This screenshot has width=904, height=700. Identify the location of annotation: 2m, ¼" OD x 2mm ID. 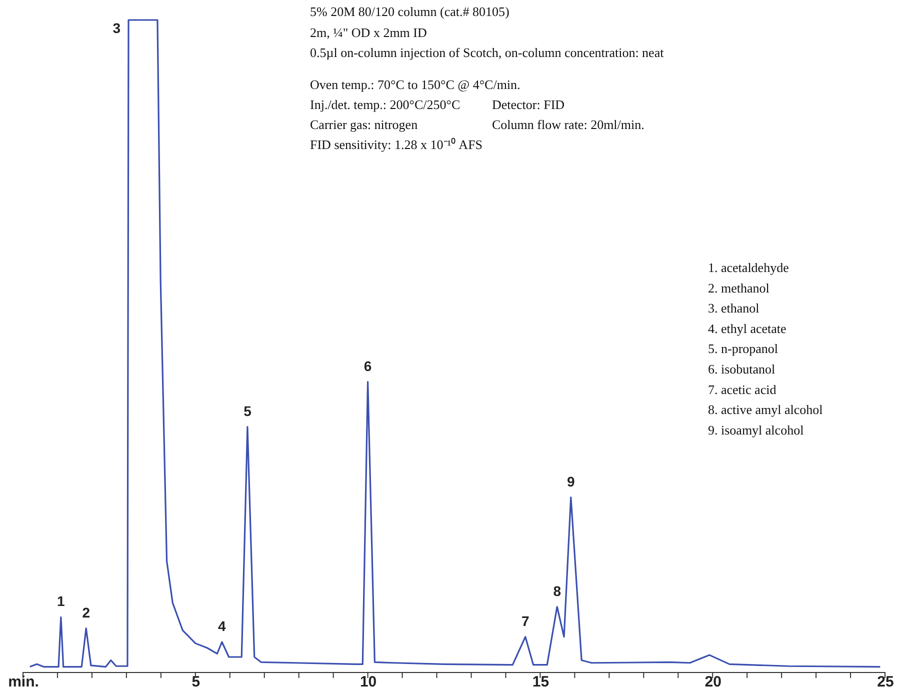
(368, 32).